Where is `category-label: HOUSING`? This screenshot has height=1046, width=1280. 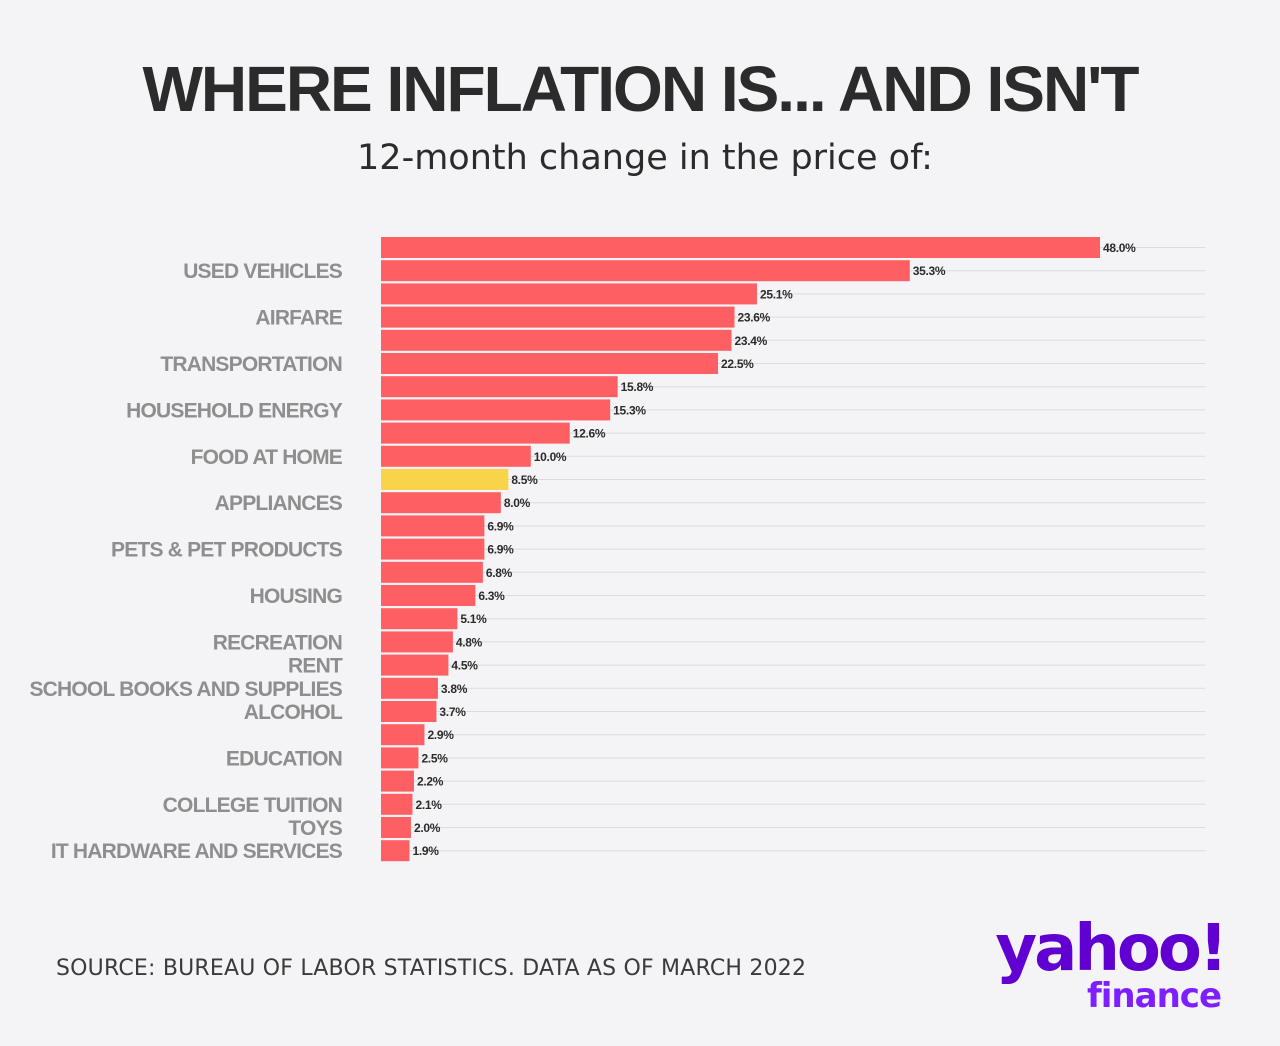
category-label: HOUSING is located at coordinates (296, 596).